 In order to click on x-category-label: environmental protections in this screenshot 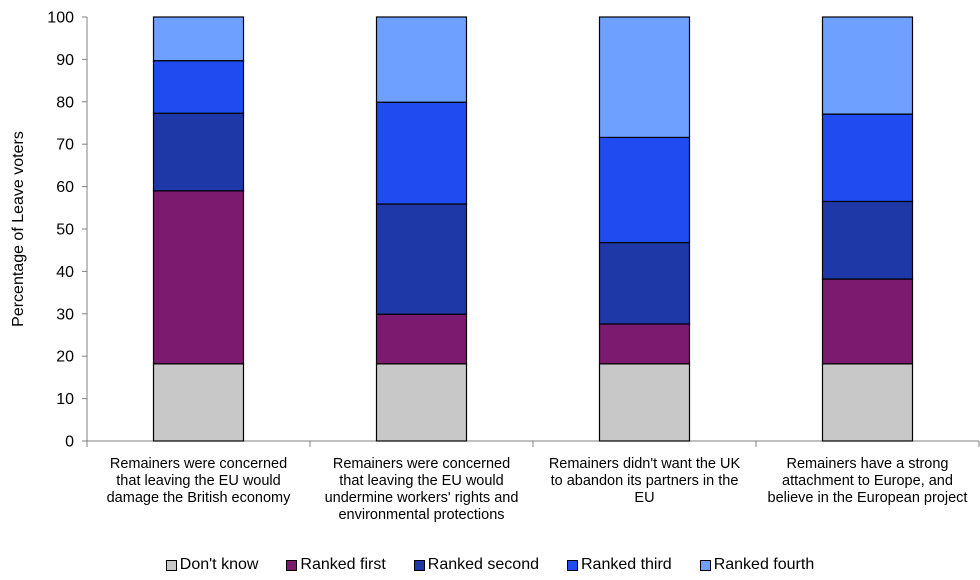, I will do `click(421, 515)`.